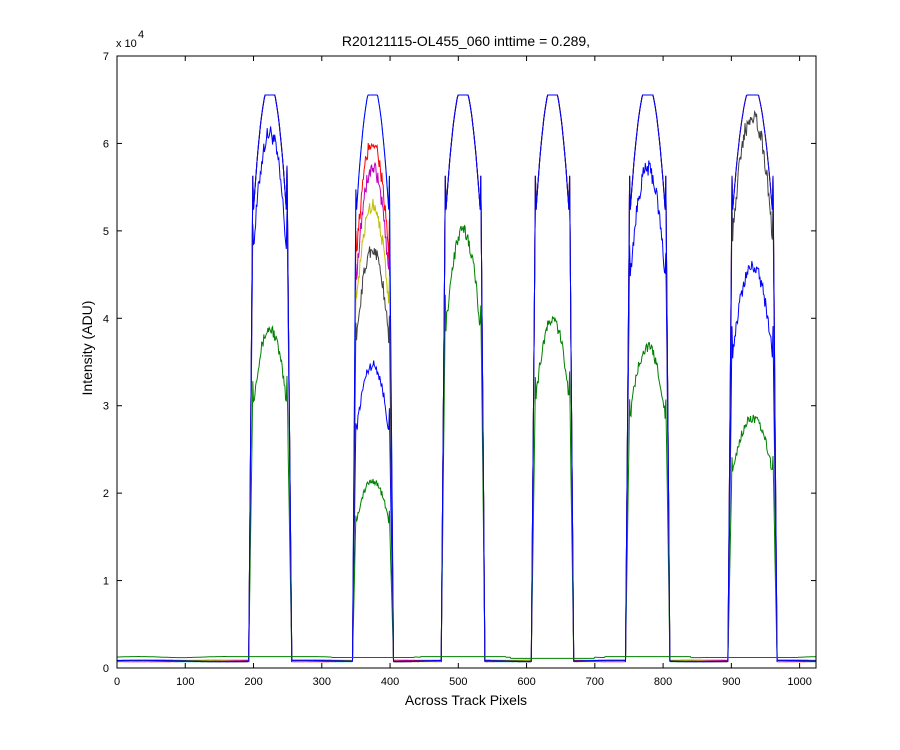 This screenshot has height=750, width=900. What do you see at coordinates (595, 682) in the screenshot?
I see `x-tick-label: 700` at bounding box center [595, 682].